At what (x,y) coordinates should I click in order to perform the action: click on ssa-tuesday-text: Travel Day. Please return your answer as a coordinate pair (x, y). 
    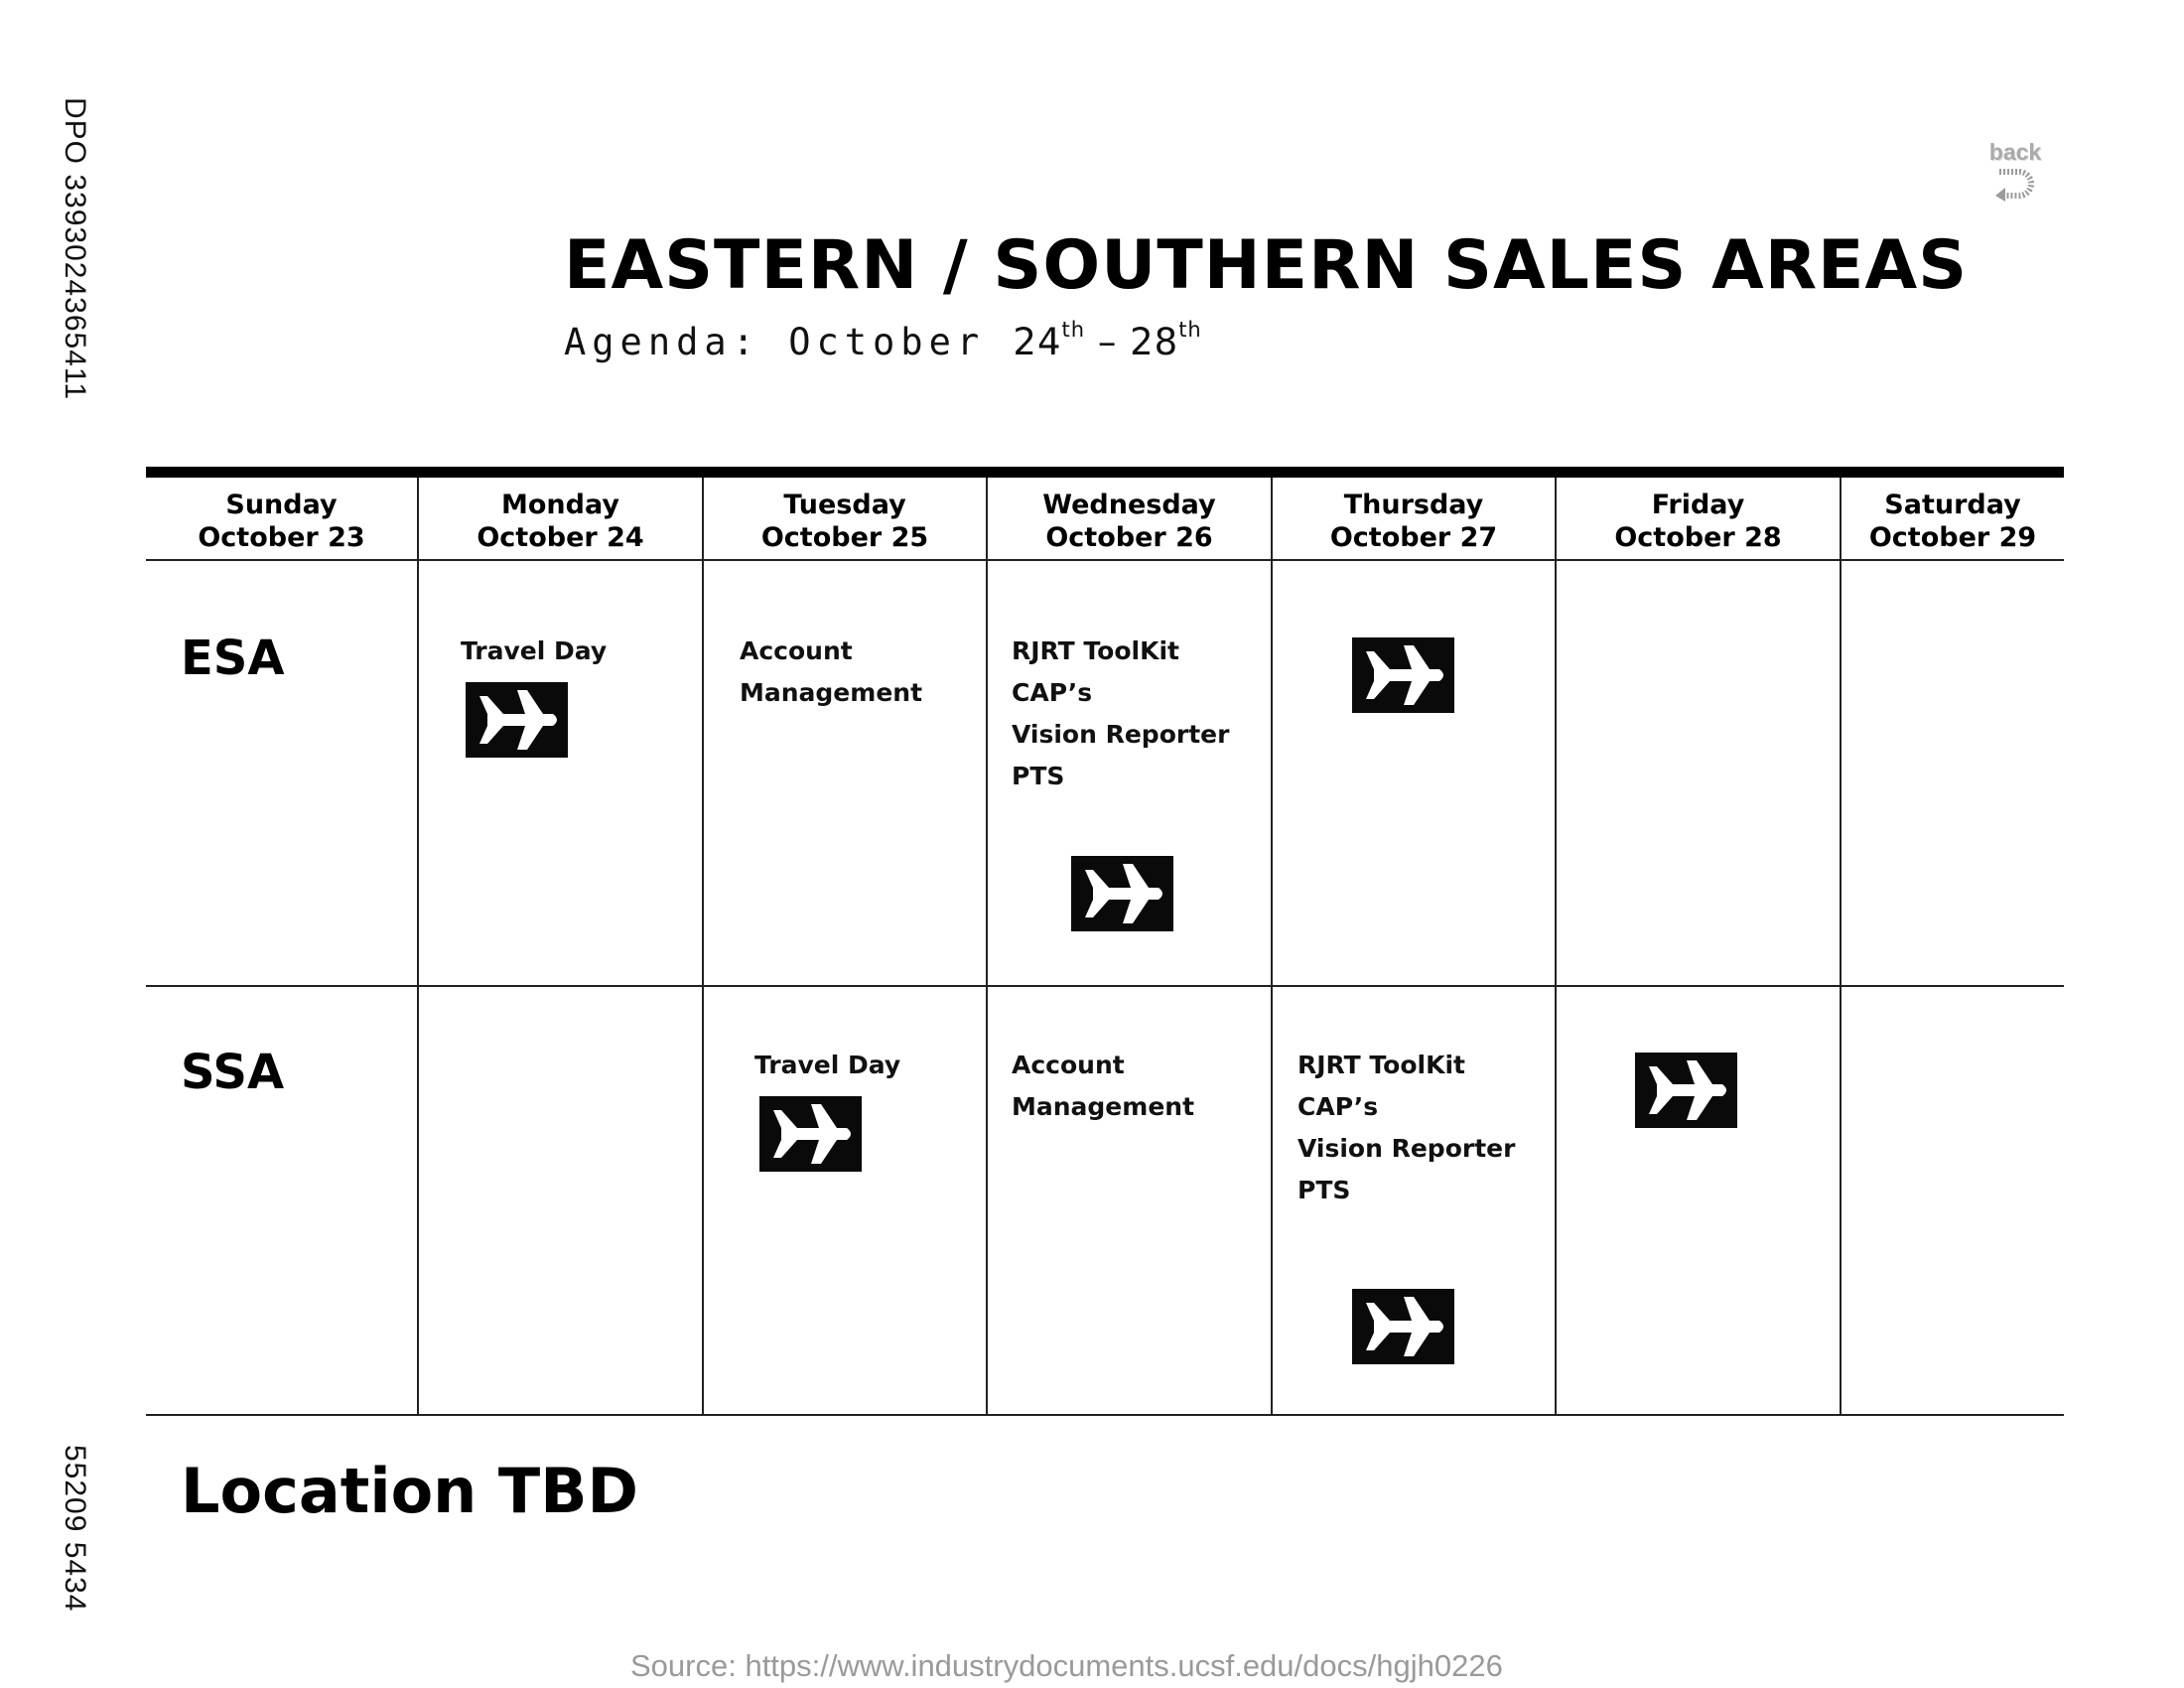
    Looking at the image, I should click on (827, 1065).